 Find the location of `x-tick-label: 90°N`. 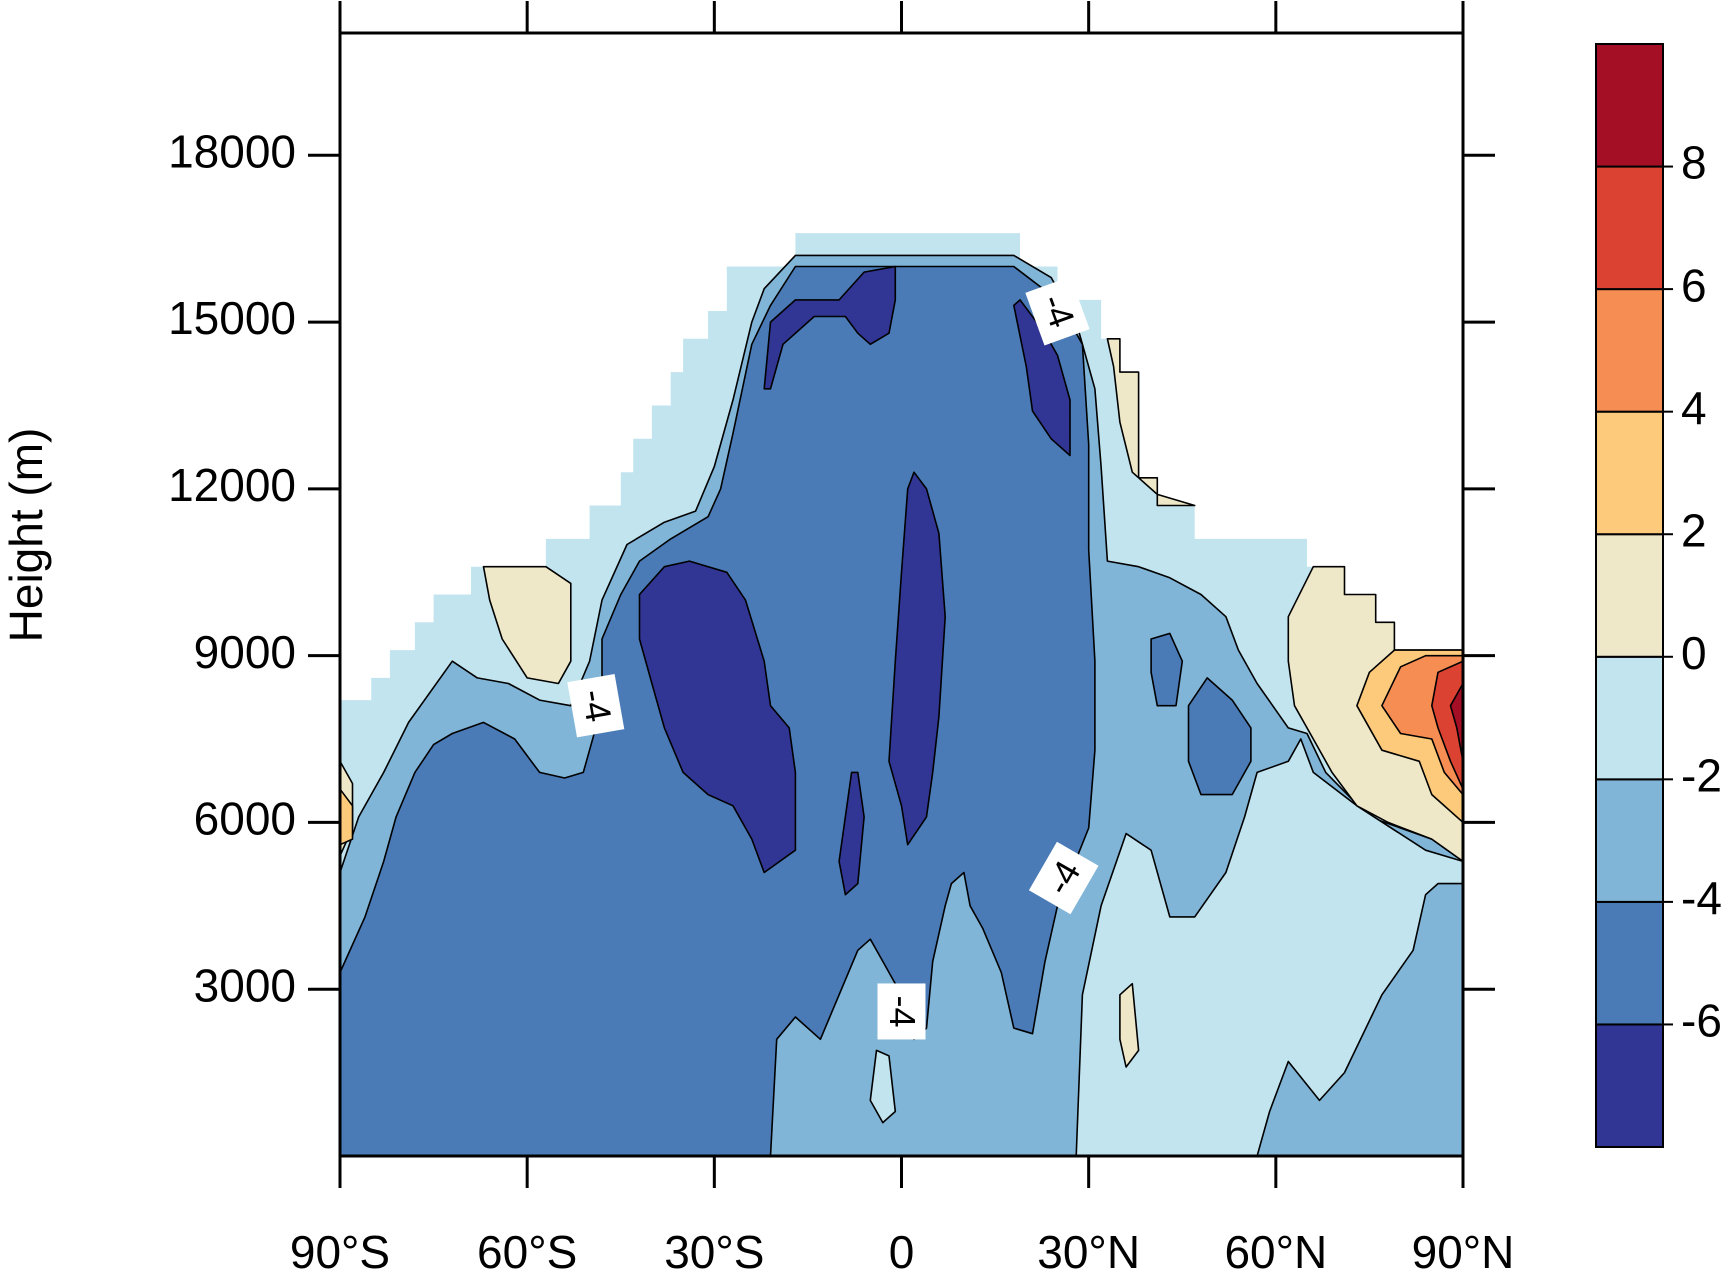

x-tick-label: 90°N is located at coordinates (1463, 1252).